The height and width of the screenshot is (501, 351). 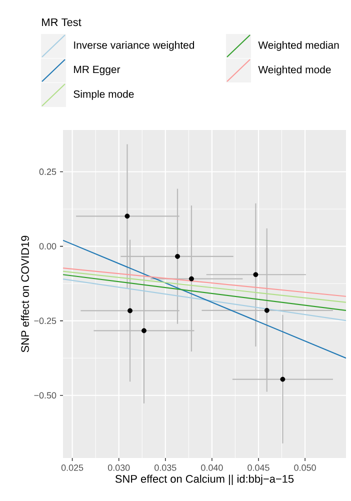 What do you see at coordinates (294, 71) in the screenshot?
I see `legend-label: Weighted mode` at bounding box center [294, 71].